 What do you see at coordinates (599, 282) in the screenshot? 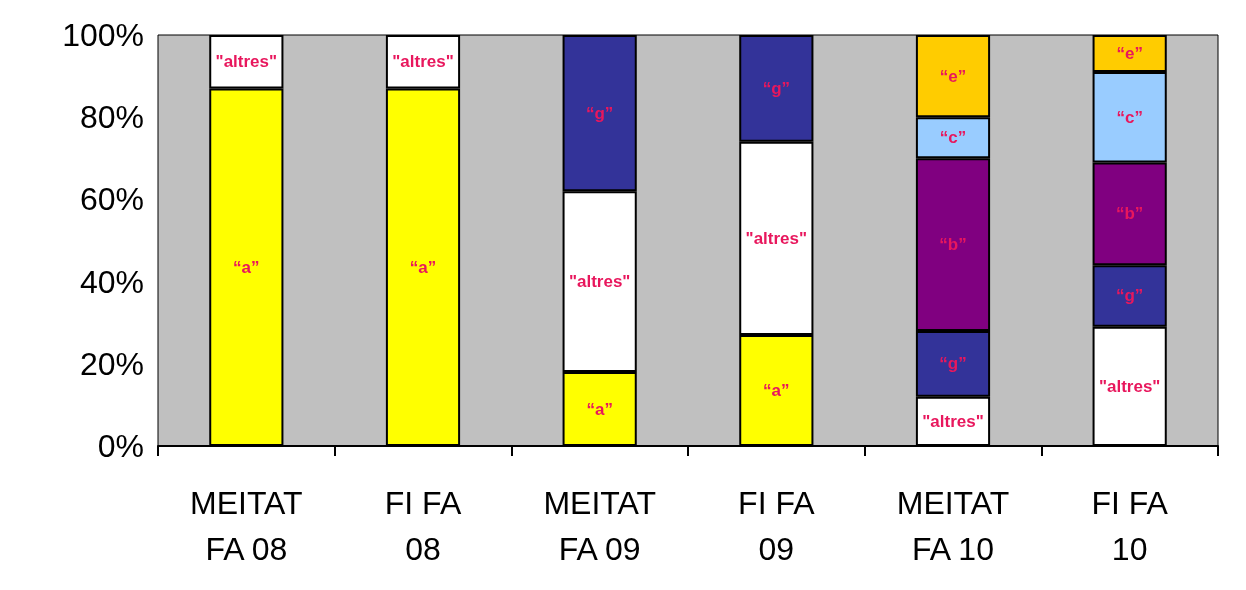
I see `series-label: "altres"` at bounding box center [599, 282].